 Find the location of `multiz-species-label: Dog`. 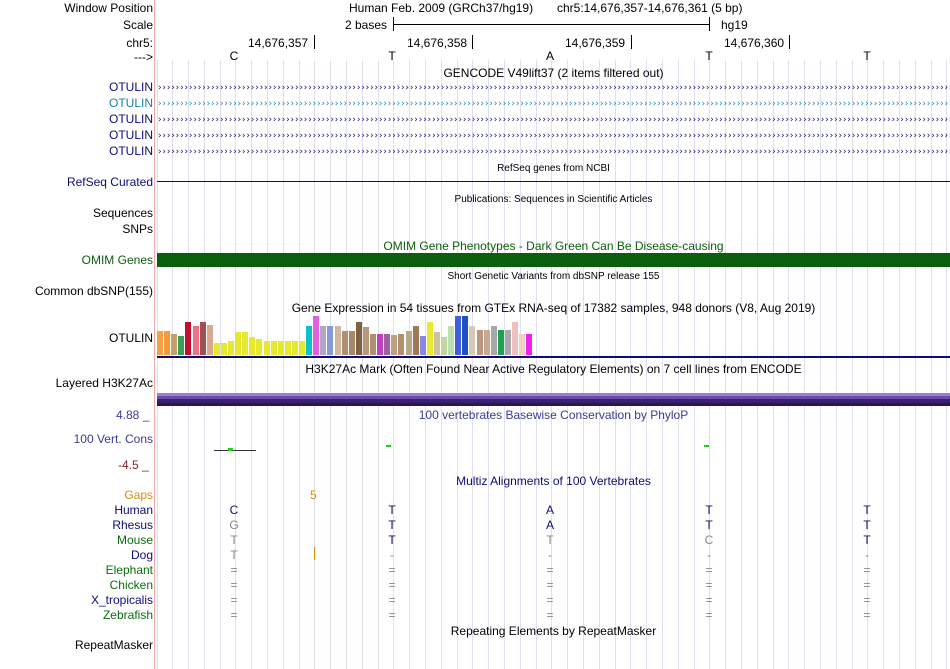

multiz-species-label: Dog is located at coordinates (141, 555).